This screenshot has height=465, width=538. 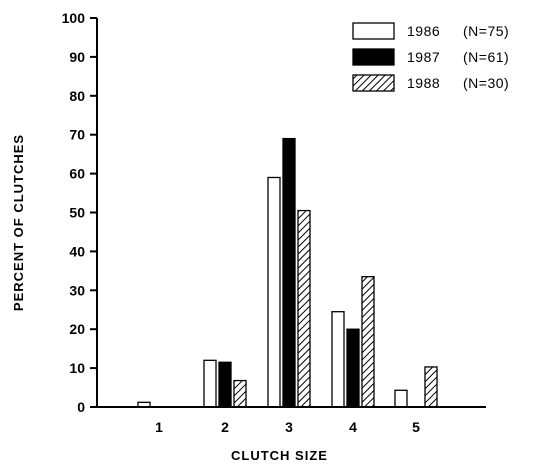 I want to click on legend-label-n: (N=61), so click(x=486, y=57).